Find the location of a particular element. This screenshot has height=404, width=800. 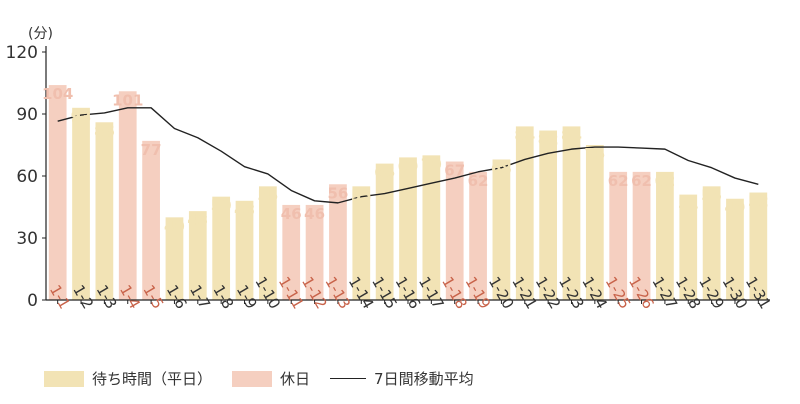

data-label: 69 is located at coordinates (408, 166).